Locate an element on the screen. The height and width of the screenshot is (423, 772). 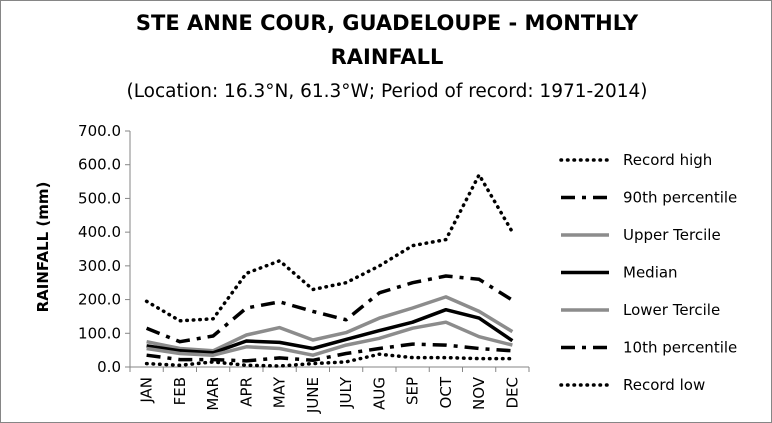
x-tick-label-aug: AUG is located at coordinates (379, 393).